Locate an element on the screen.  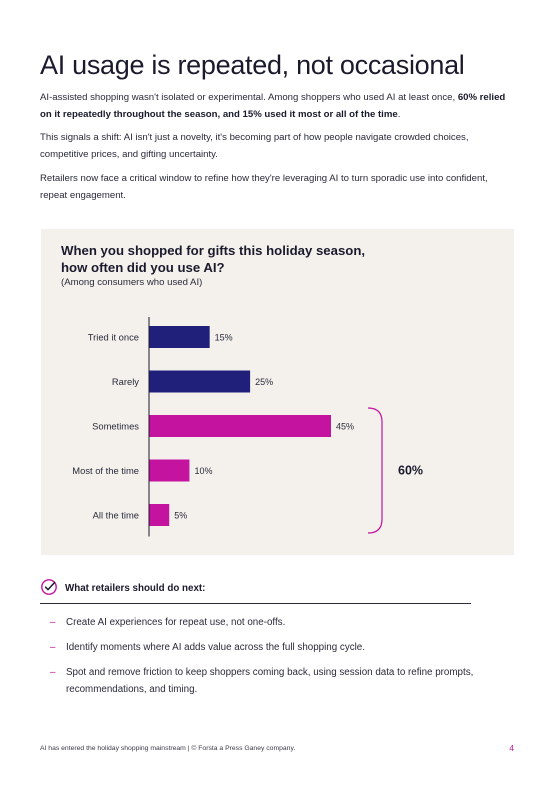
intro-text-1c: . is located at coordinates (399, 114).